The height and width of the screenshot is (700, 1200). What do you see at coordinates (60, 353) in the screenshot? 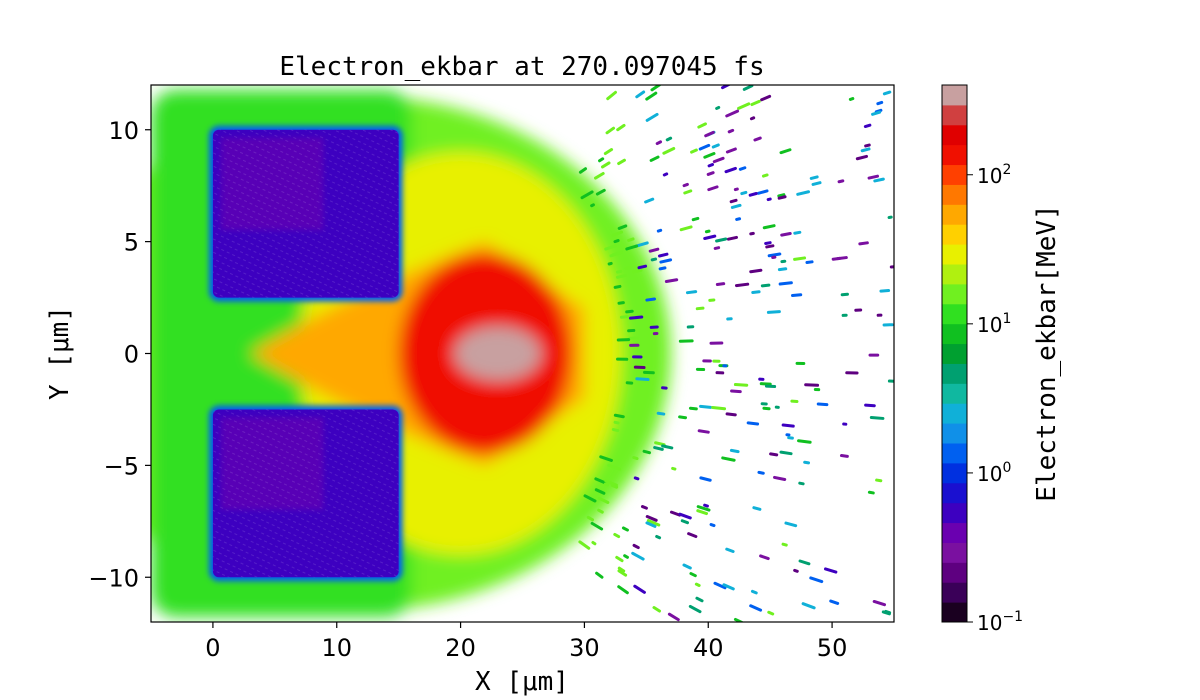
I see `y-axis-label: Y [μm]` at bounding box center [60, 353].